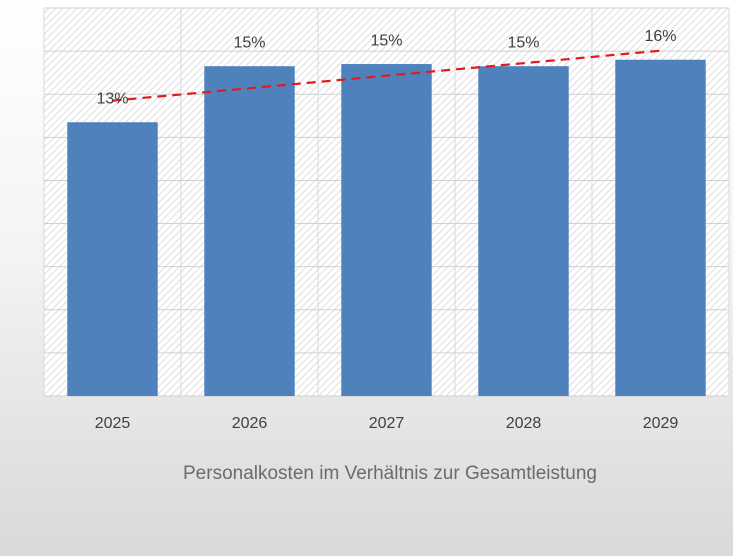 This screenshot has width=733, height=556. I want to click on x-tick-label: 2027, so click(387, 423).